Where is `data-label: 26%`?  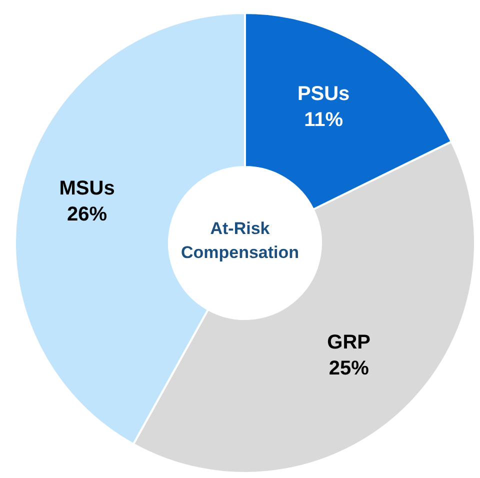 data-label: 26% is located at coordinates (87, 214).